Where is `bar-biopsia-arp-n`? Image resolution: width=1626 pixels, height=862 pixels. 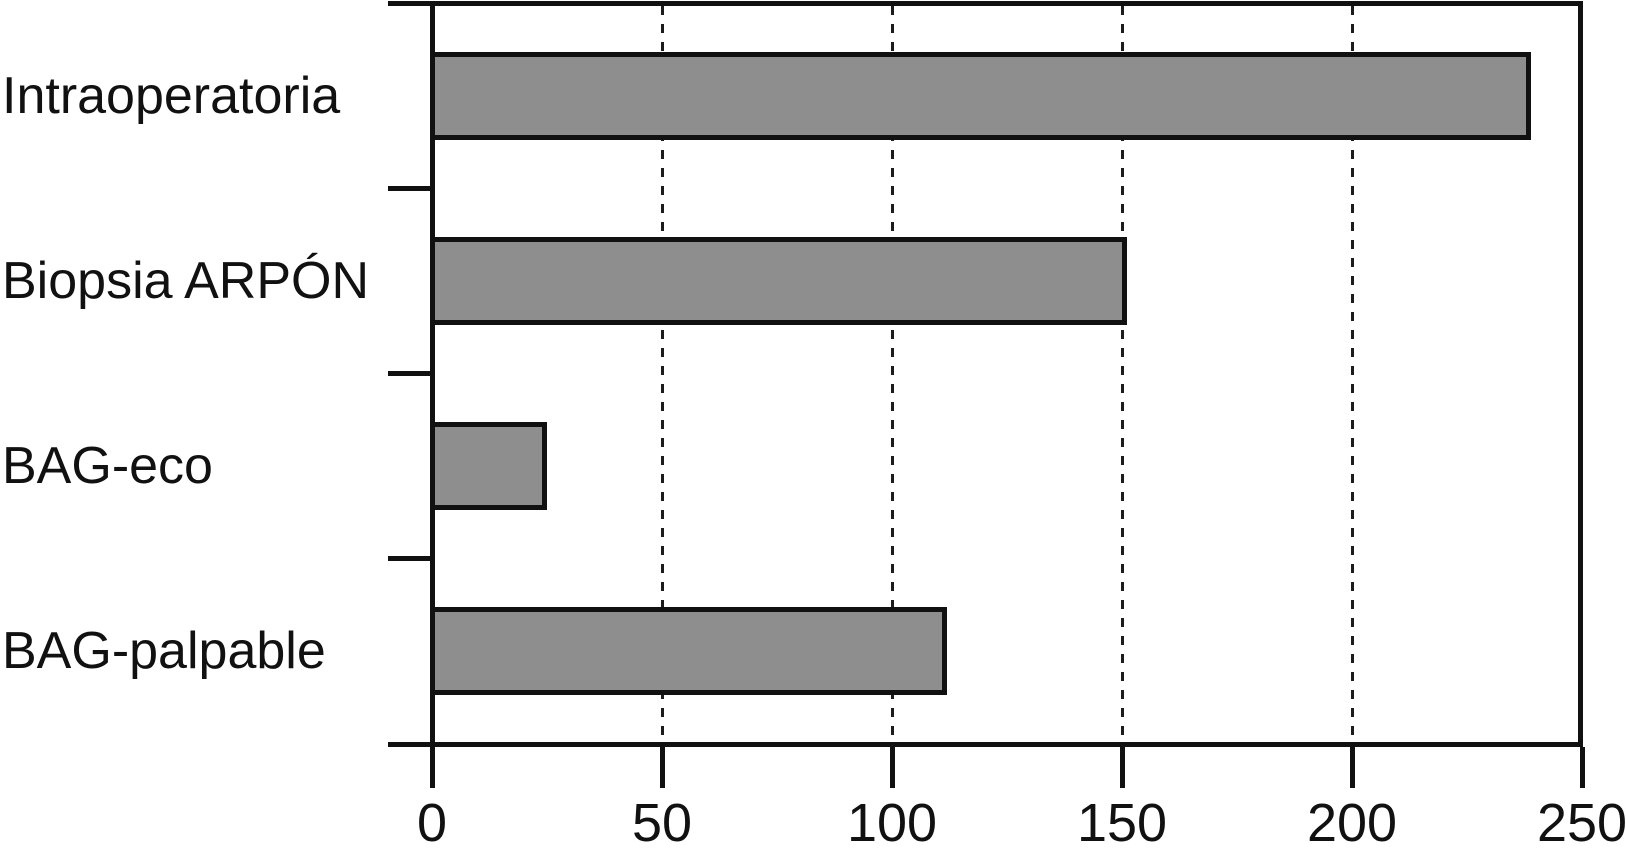 bar-biopsia-arp-n is located at coordinates (778, 281).